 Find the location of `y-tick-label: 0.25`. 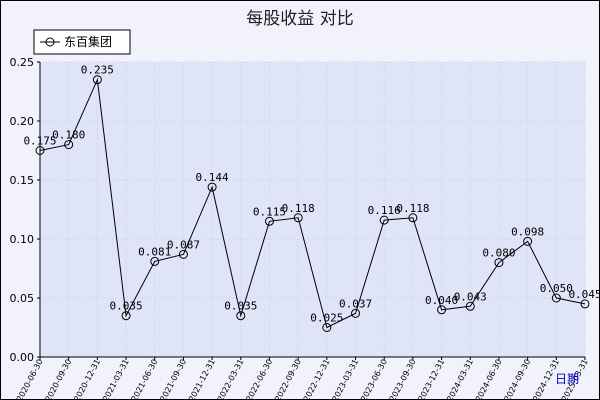

y-tick-label: 0.25 is located at coordinates (22, 62).